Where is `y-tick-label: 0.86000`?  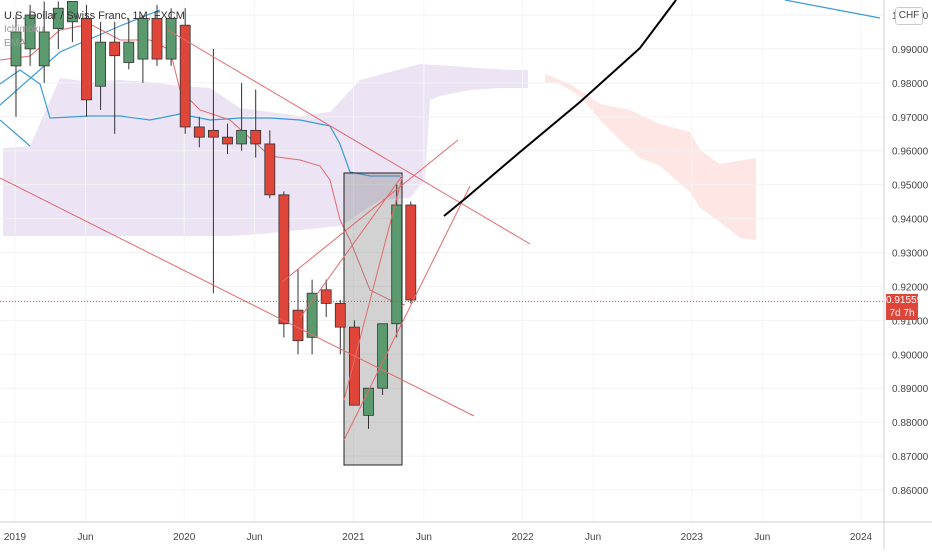 y-tick-label: 0.86000 is located at coordinates (910, 491).